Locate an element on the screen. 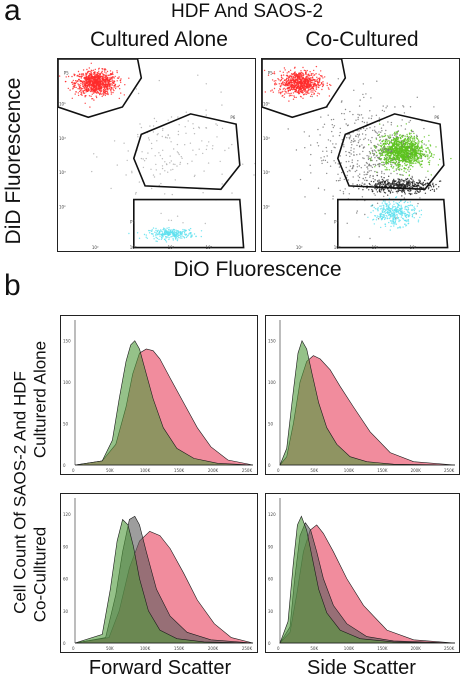  x-tick-label: 10⁵ is located at coordinates (209, 247).